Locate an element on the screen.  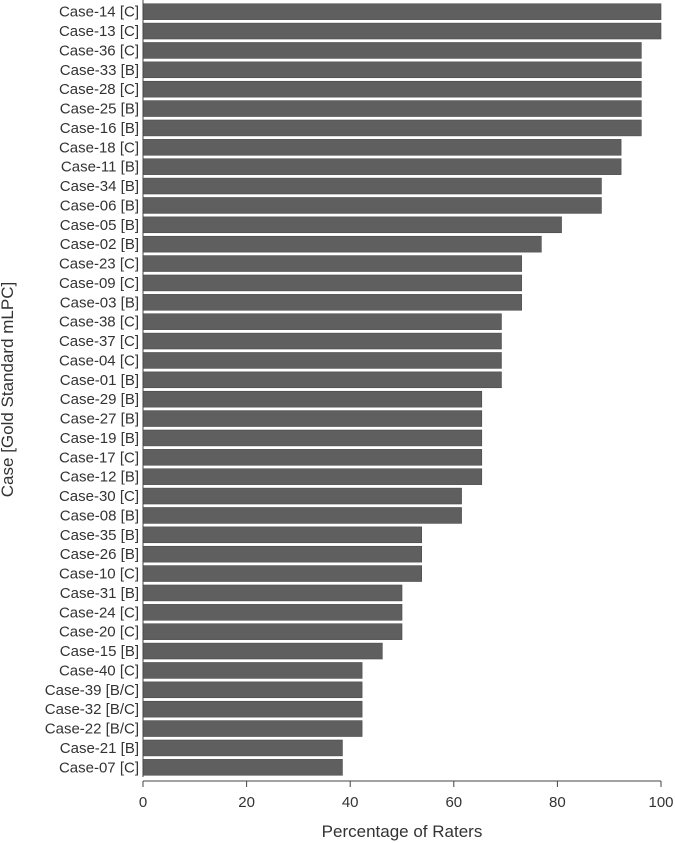
category-label: Case-19 [B] is located at coordinates (99, 438).